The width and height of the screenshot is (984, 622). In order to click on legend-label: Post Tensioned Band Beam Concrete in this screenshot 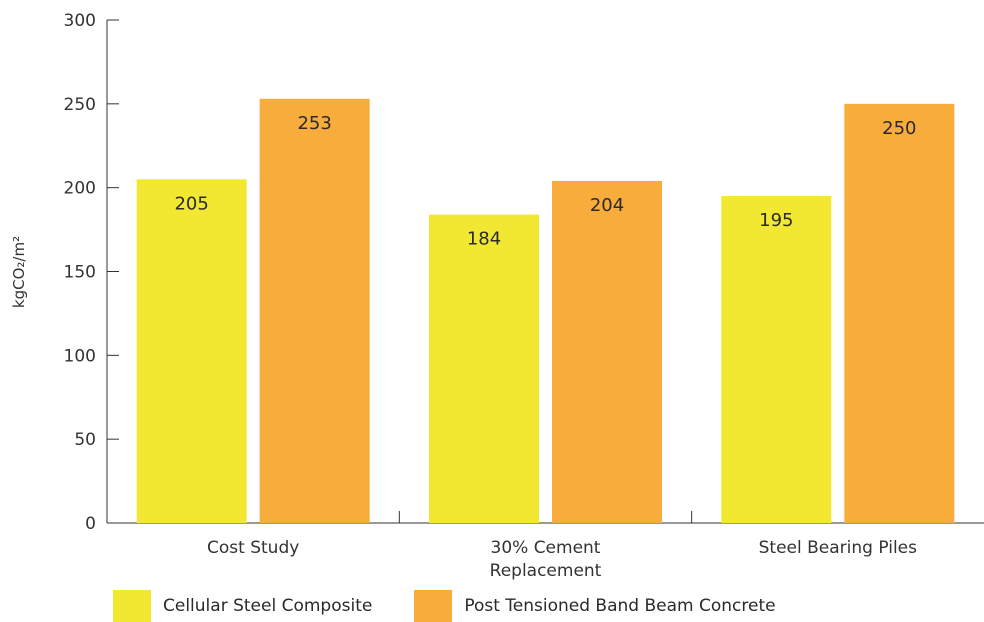, I will do `click(620, 606)`.